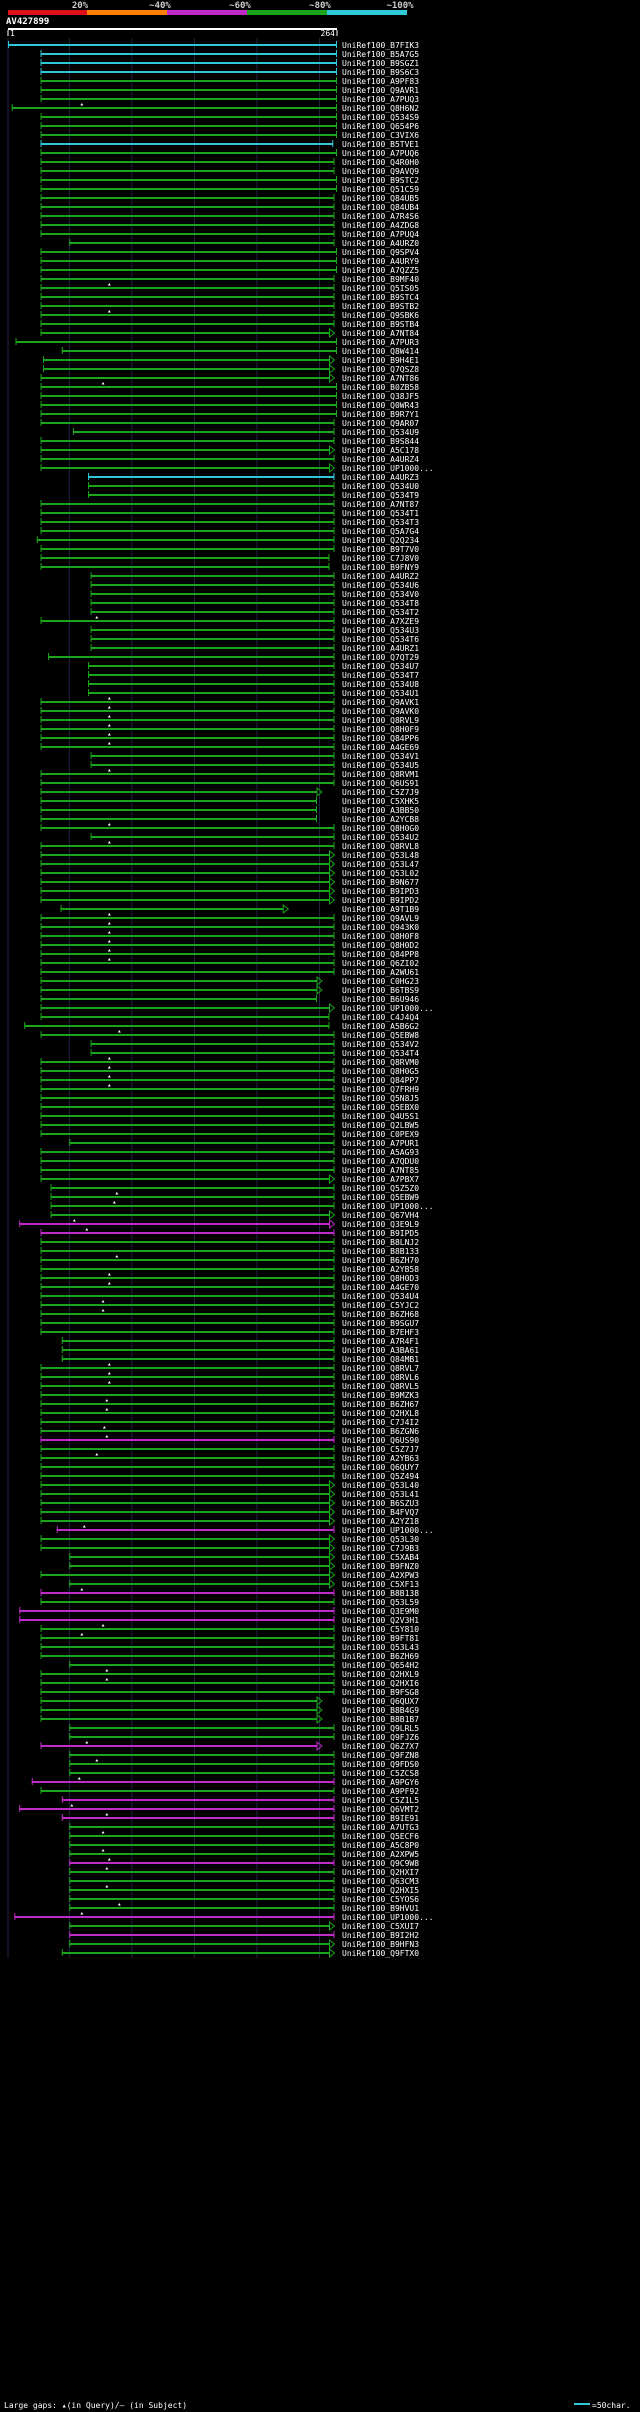 The height and width of the screenshot is (2412, 640). Describe the element at coordinates (230, 927) in the screenshot. I see `hit-row: UniRef100_Q943K0` at that location.